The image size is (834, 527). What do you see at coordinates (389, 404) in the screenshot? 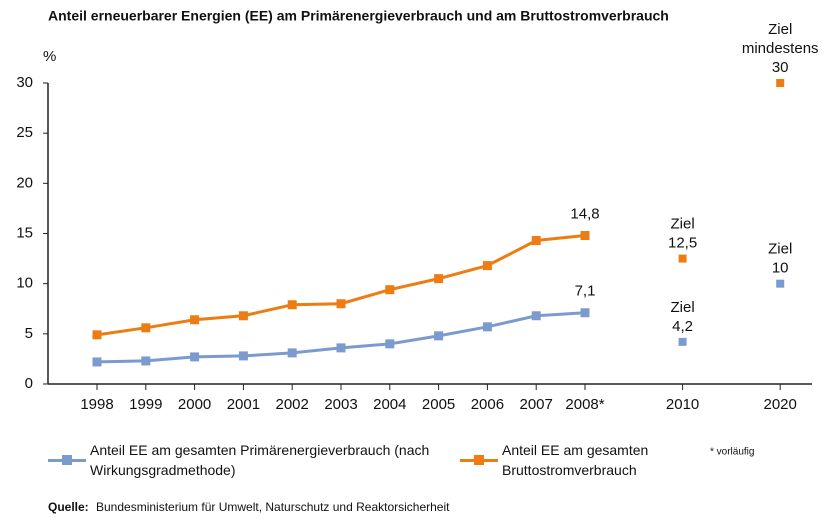
I see `x-tick-label: 2004` at bounding box center [389, 404].